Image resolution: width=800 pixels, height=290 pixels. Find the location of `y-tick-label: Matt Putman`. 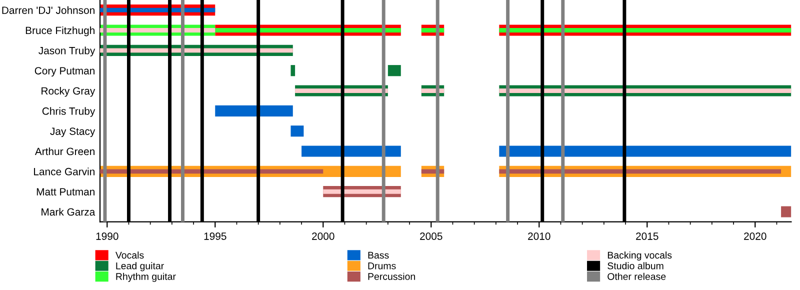

y-tick-label: Matt Putman is located at coordinates (65, 192).